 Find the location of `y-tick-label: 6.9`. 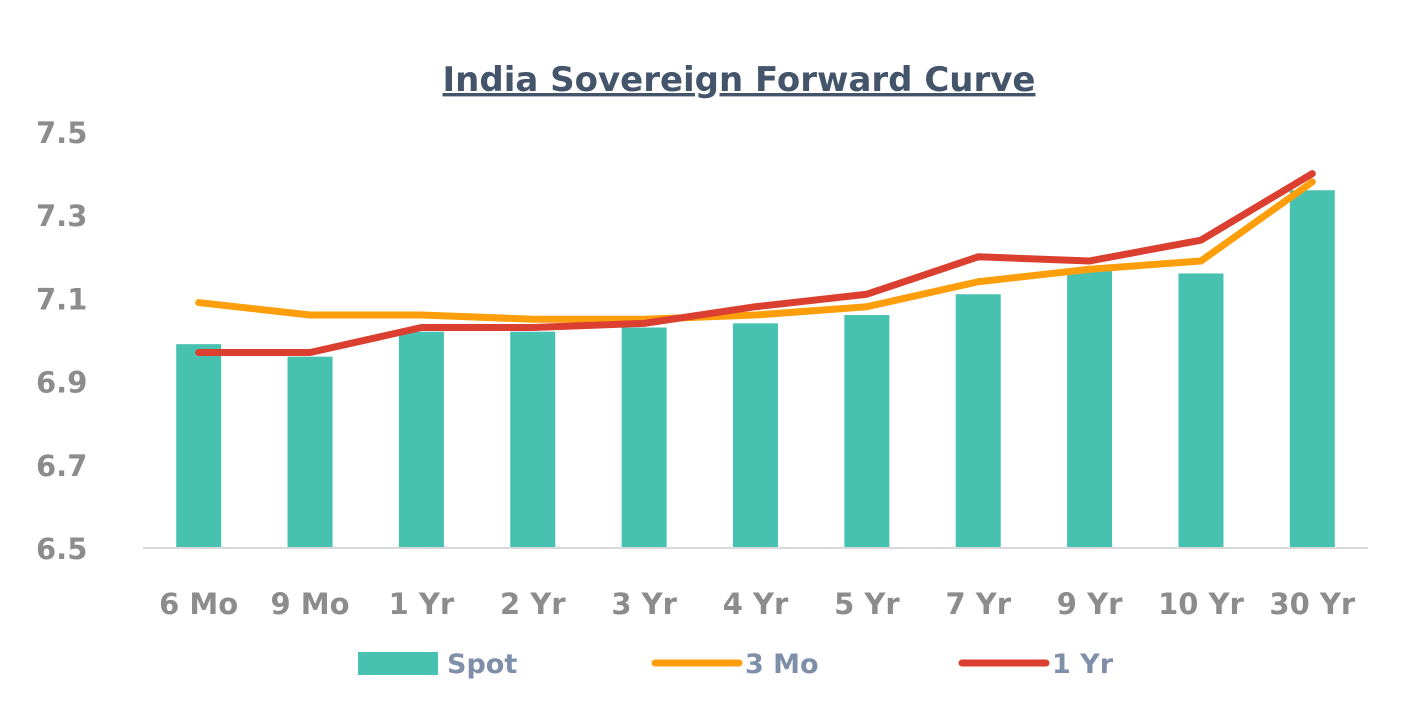

y-tick-label: 6.9 is located at coordinates (61, 383).